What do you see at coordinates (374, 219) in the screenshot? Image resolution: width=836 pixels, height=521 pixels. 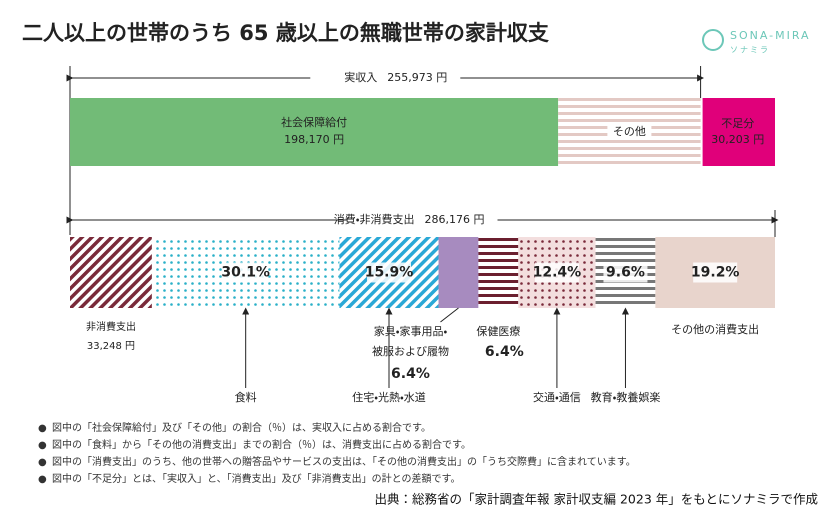 I see `spending-total-label: 消費・非消費支出` at bounding box center [374, 219].